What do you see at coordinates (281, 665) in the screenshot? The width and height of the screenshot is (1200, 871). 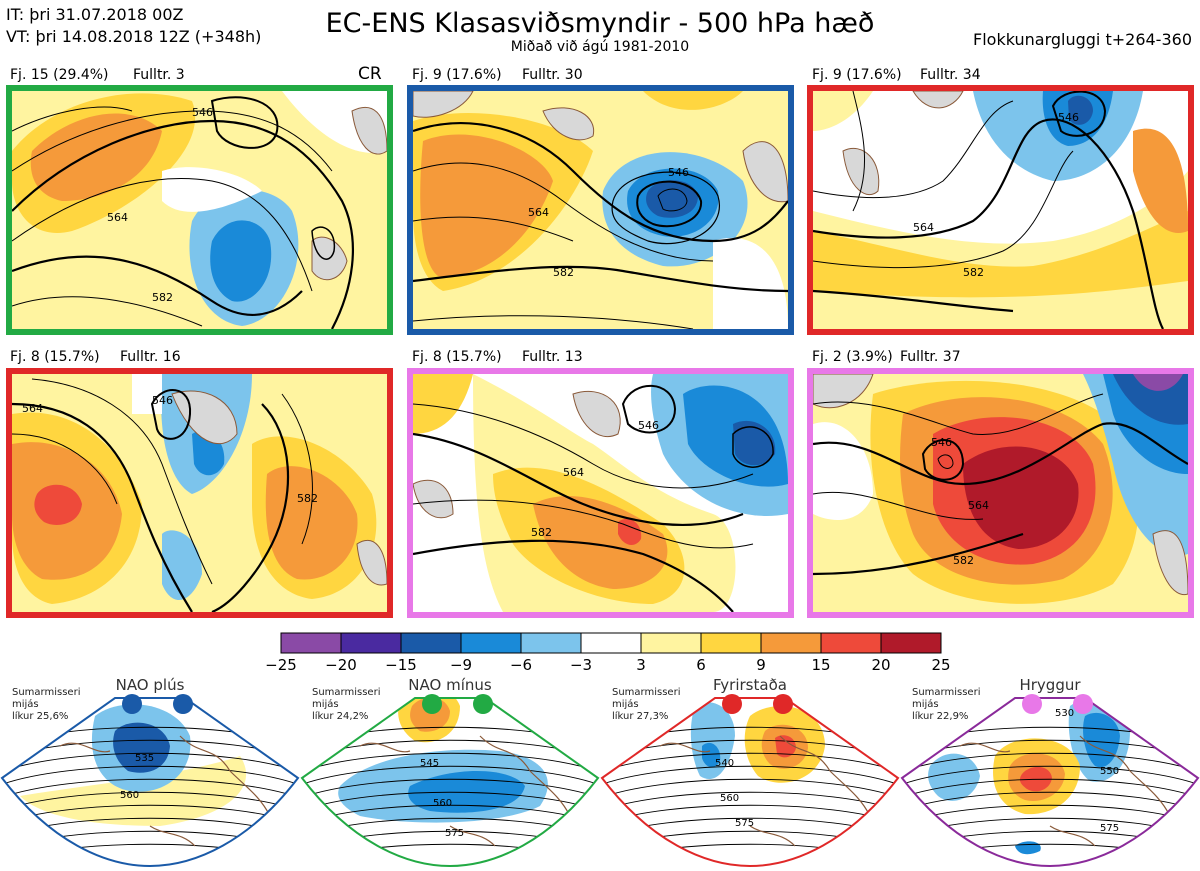 I see `colorbar-tick-label: −25` at bounding box center [281, 665].